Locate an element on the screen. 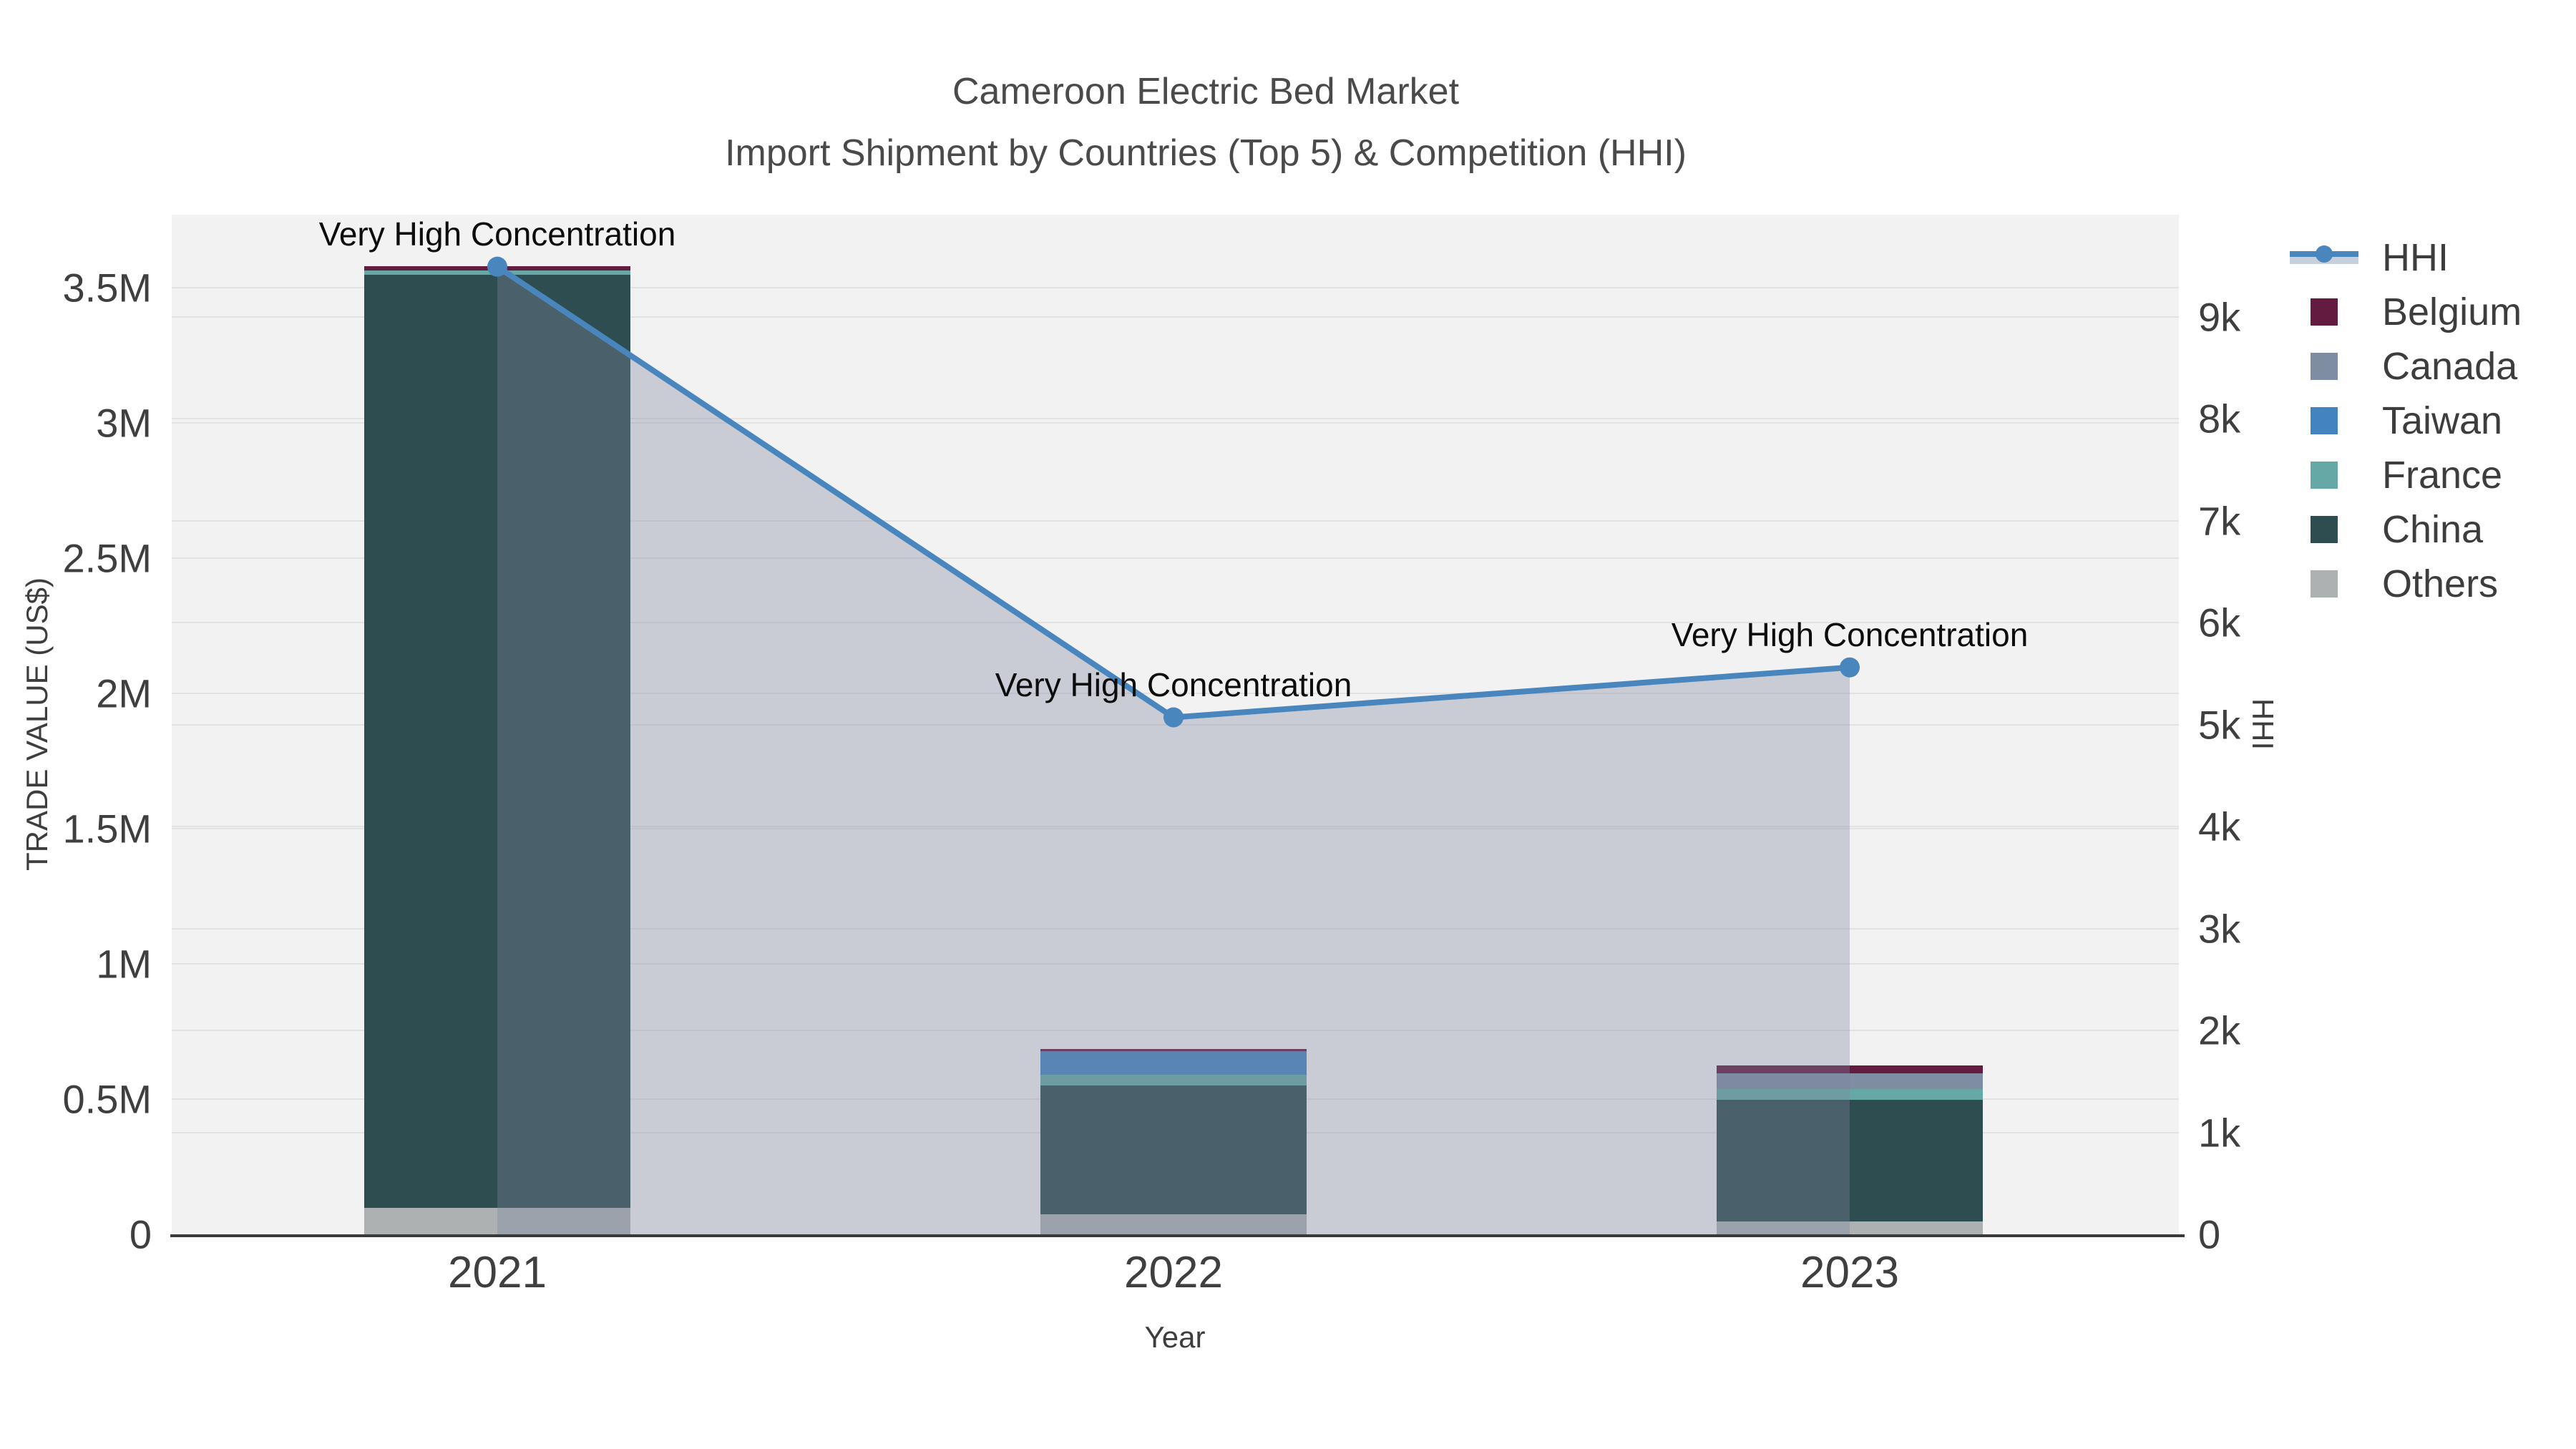 The image size is (2576, 1449). taiwan-swatch is located at coordinates (2324, 420).